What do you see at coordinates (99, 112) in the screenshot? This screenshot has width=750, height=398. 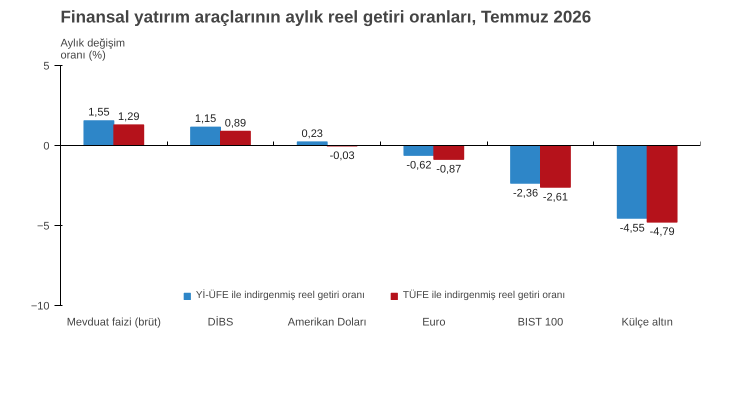 I see `data-label: 1,55` at bounding box center [99, 112].